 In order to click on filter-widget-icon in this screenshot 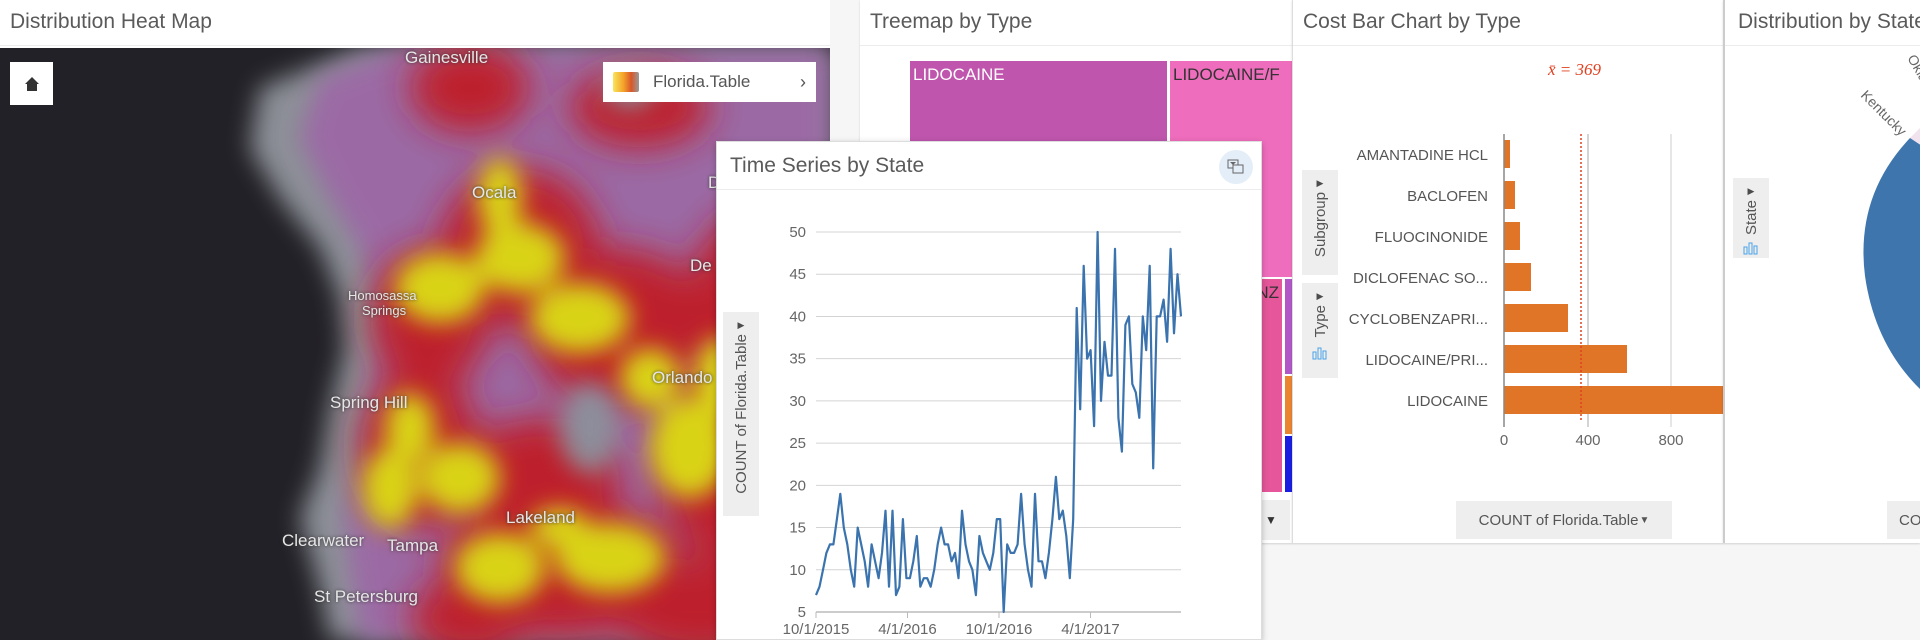, I will do `click(1235, 166)`.